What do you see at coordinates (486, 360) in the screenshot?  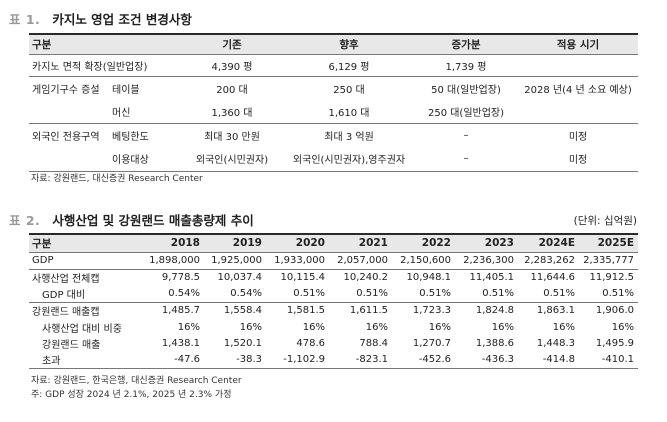 I see `table2-cell: -436.3` at bounding box center [486, 360].